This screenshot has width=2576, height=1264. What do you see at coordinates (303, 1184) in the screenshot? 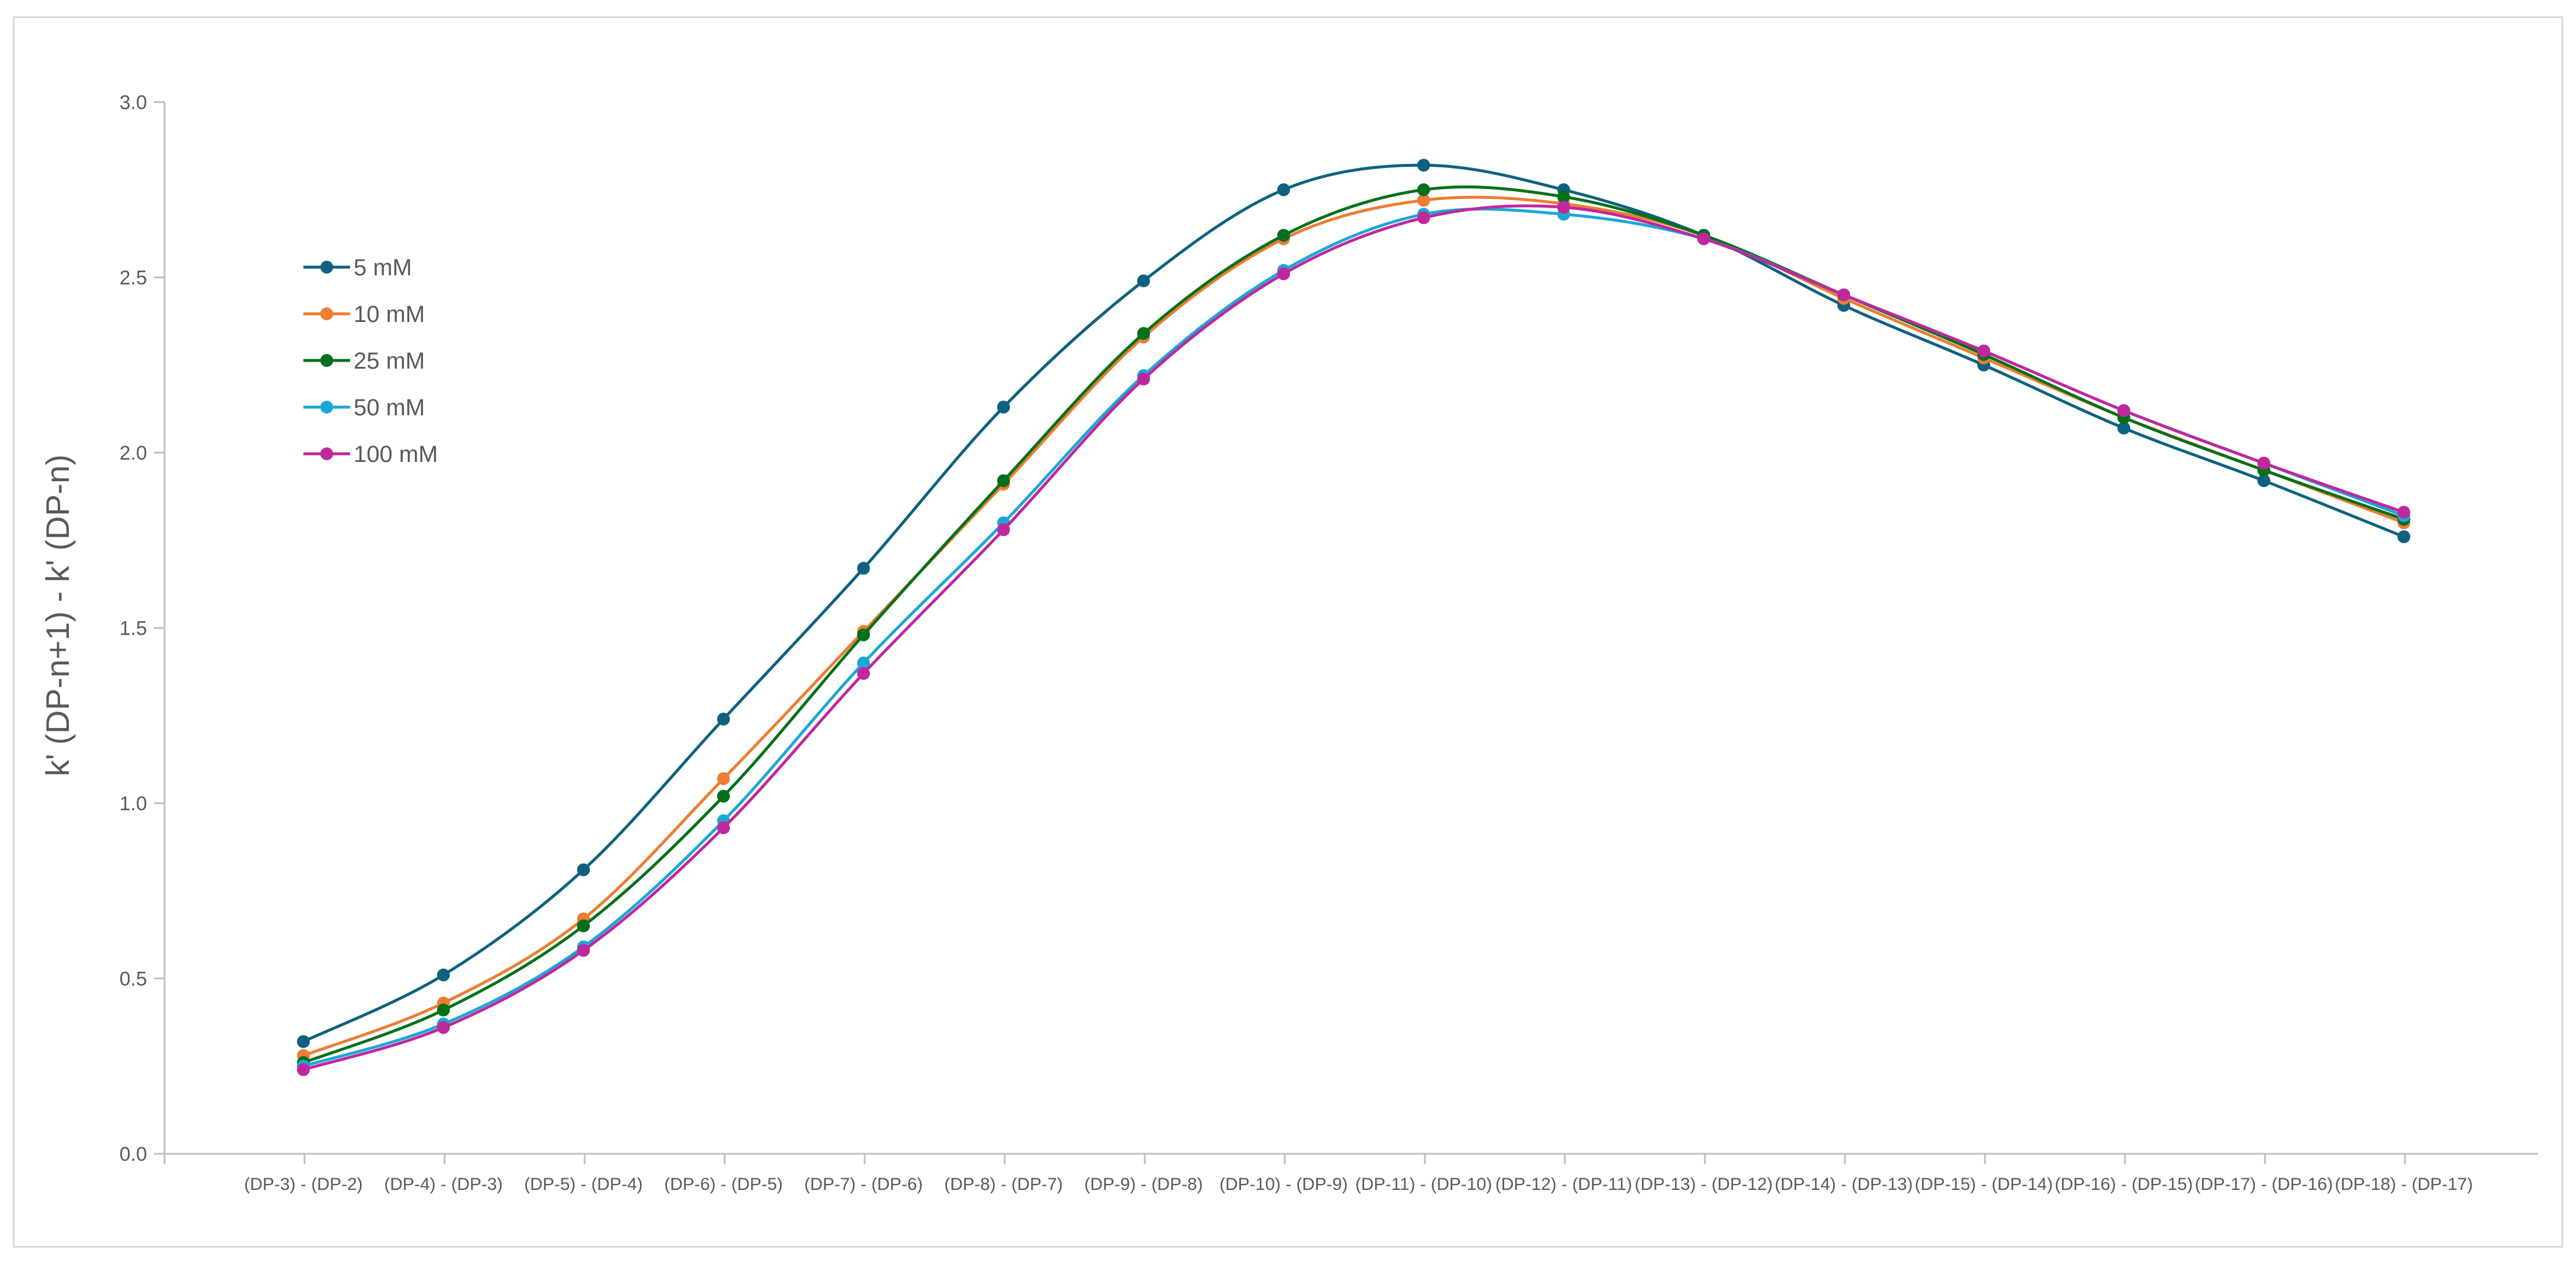
I see `x-tick-label: (DP-3) - (DP-2)` at bounding box center [303, 1184].